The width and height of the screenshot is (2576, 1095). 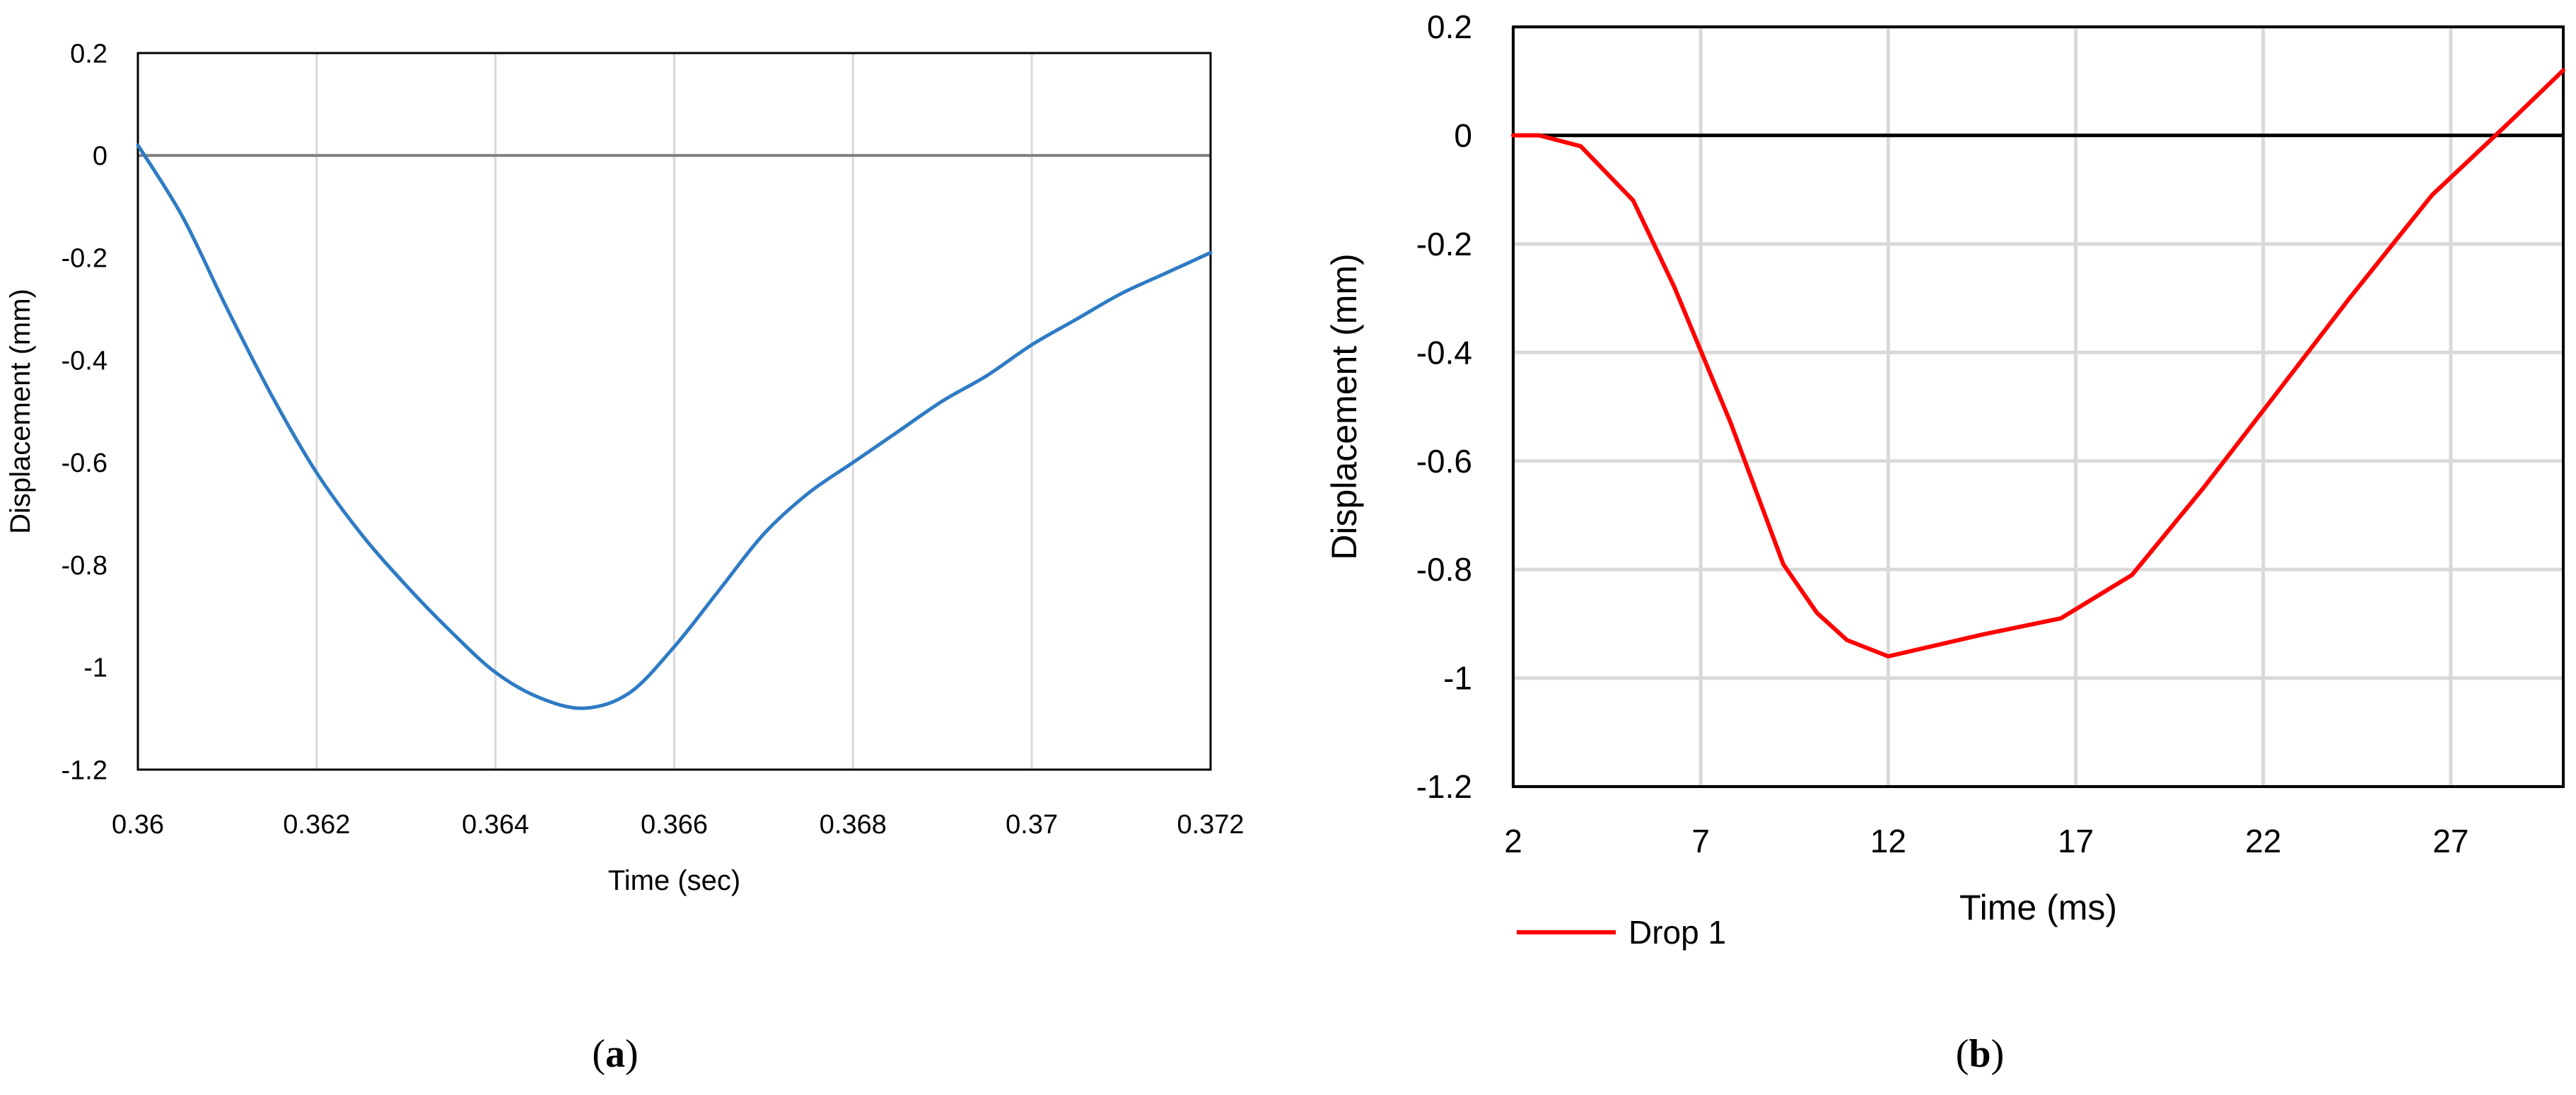 I want to click on caption-letter-a: a, so click(x=615, y=1054).